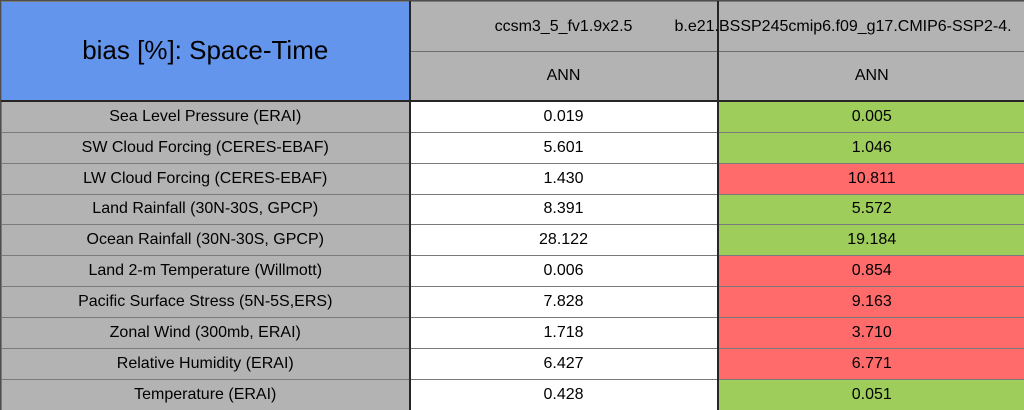 This screenshot has height=410, width=1024. Describe the element at coordinates (870, 302) in the screenshot. I see `value-cell-model2: 9.163` at that location.